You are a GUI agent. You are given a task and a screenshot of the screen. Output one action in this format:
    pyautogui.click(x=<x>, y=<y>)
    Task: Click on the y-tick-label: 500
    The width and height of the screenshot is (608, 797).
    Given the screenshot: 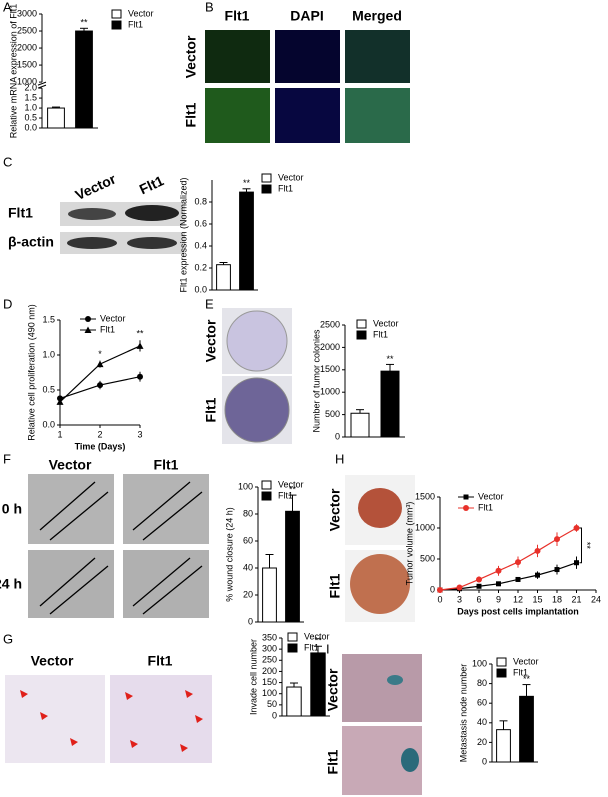 What is the action you would take?
    pyautogui.click(x=332, y=414)
    